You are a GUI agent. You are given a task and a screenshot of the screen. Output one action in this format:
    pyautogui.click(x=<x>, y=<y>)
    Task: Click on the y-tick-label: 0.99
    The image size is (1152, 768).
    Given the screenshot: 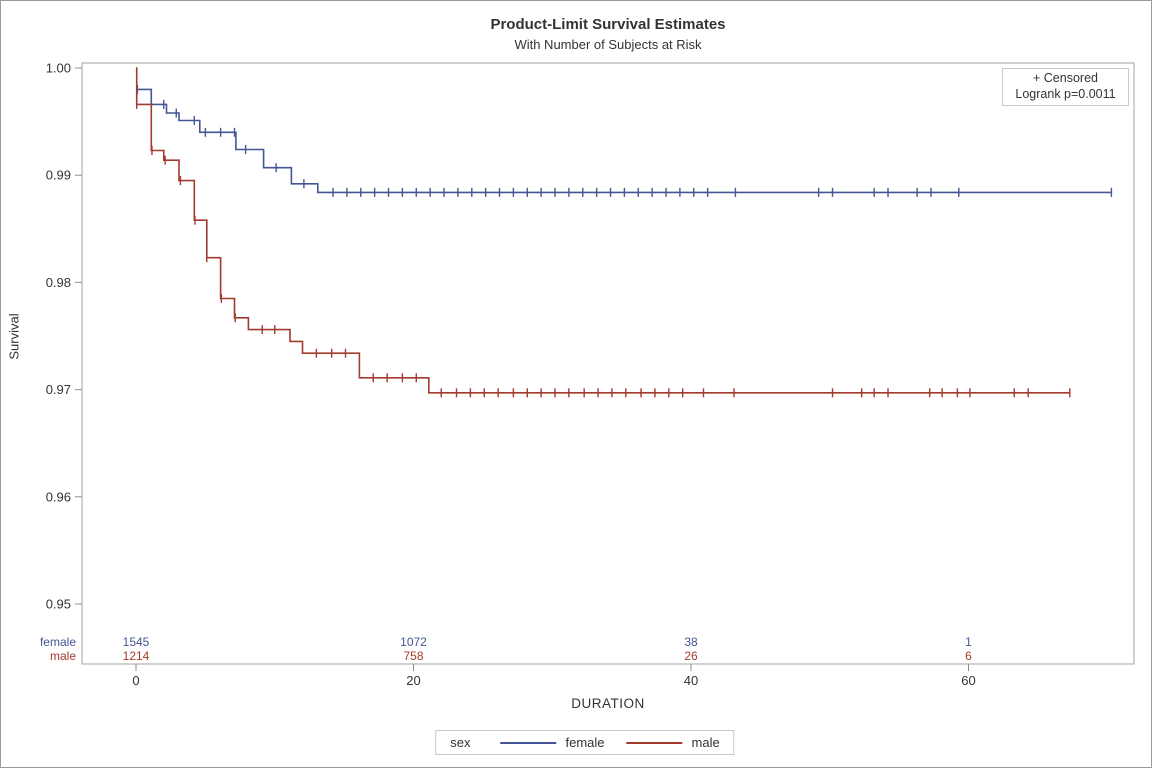 What is the action you would take?
    pyautogui.click(x=58, y=175)
    